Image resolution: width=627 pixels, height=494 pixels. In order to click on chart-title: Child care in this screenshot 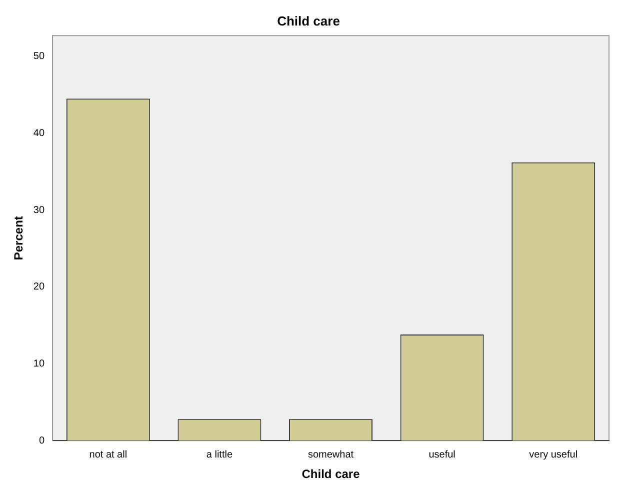, I will do `click(308, 20)`.